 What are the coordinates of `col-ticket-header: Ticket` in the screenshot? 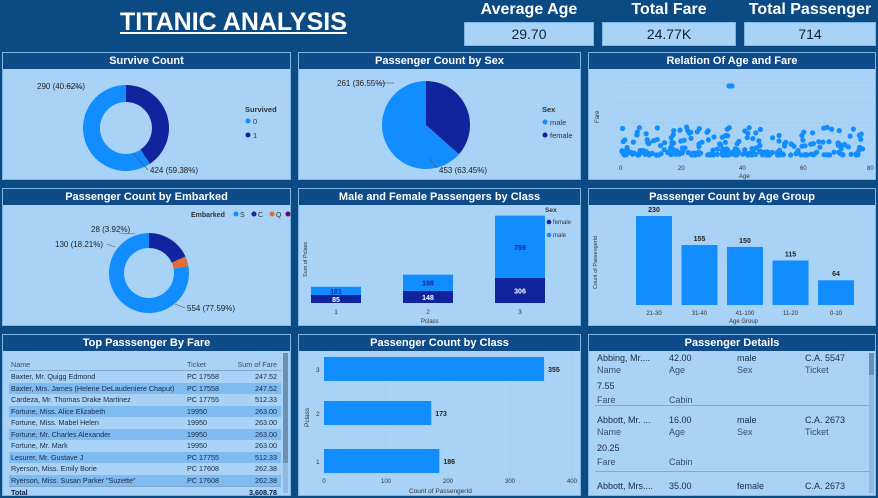 It's located at (196, 364).